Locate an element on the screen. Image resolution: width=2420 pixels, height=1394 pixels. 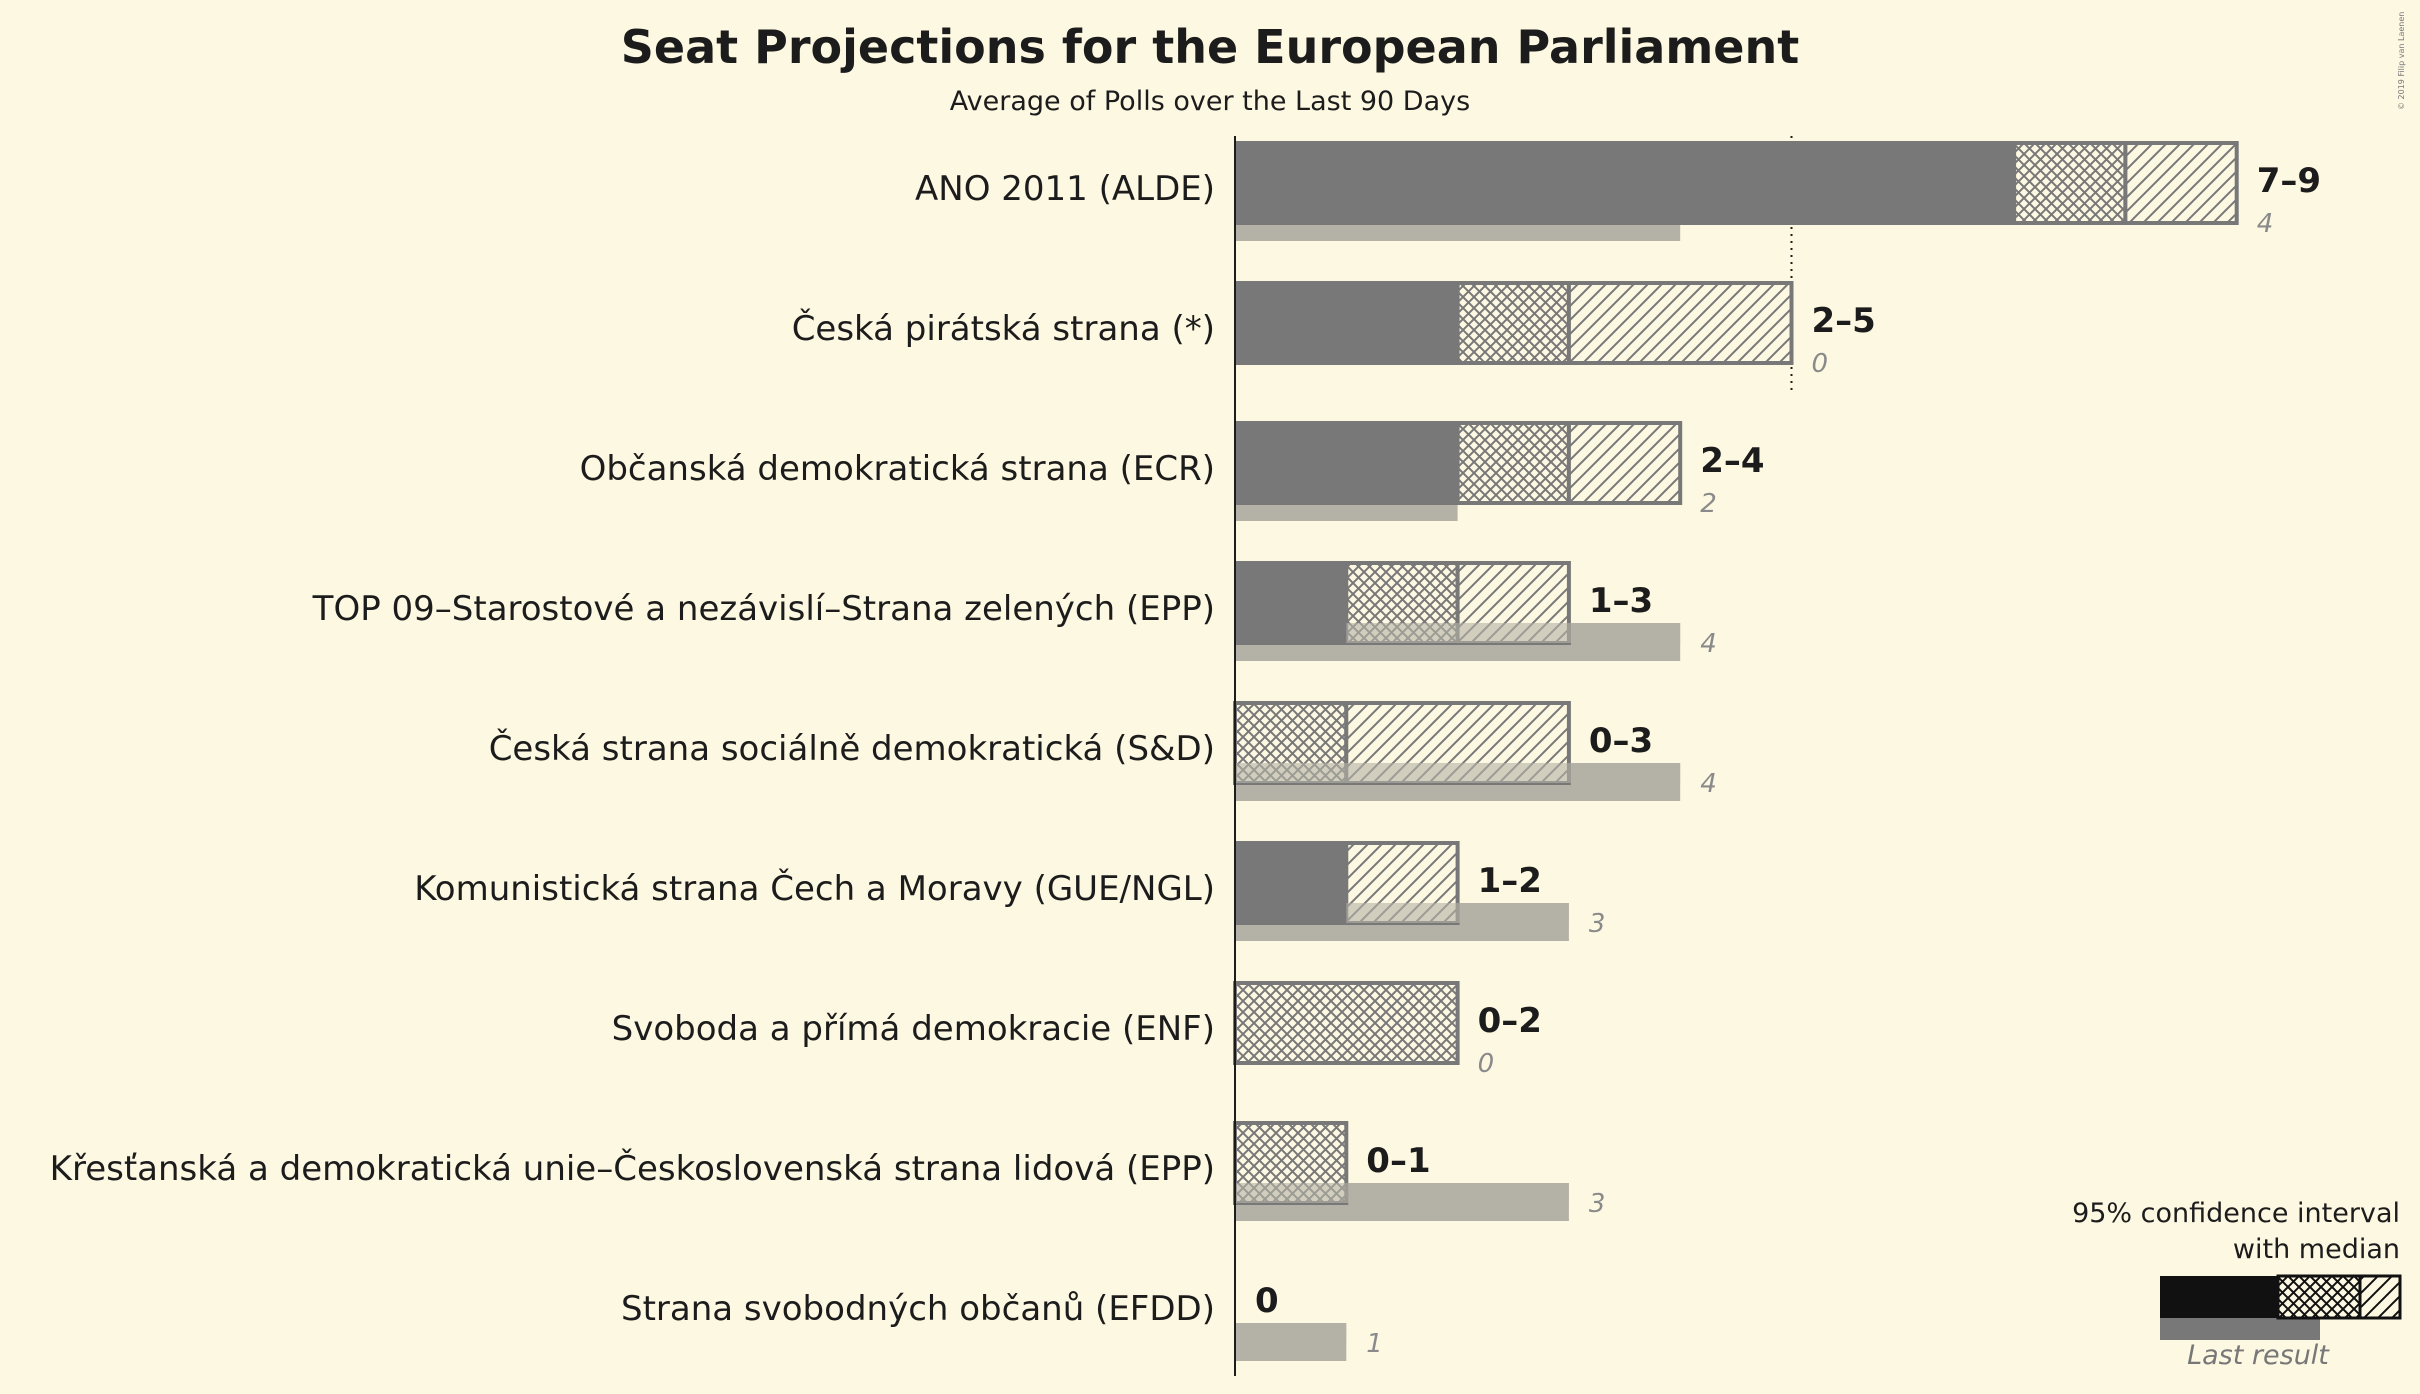
last-result-label: 1 is located at coordinates (1374, 1344).